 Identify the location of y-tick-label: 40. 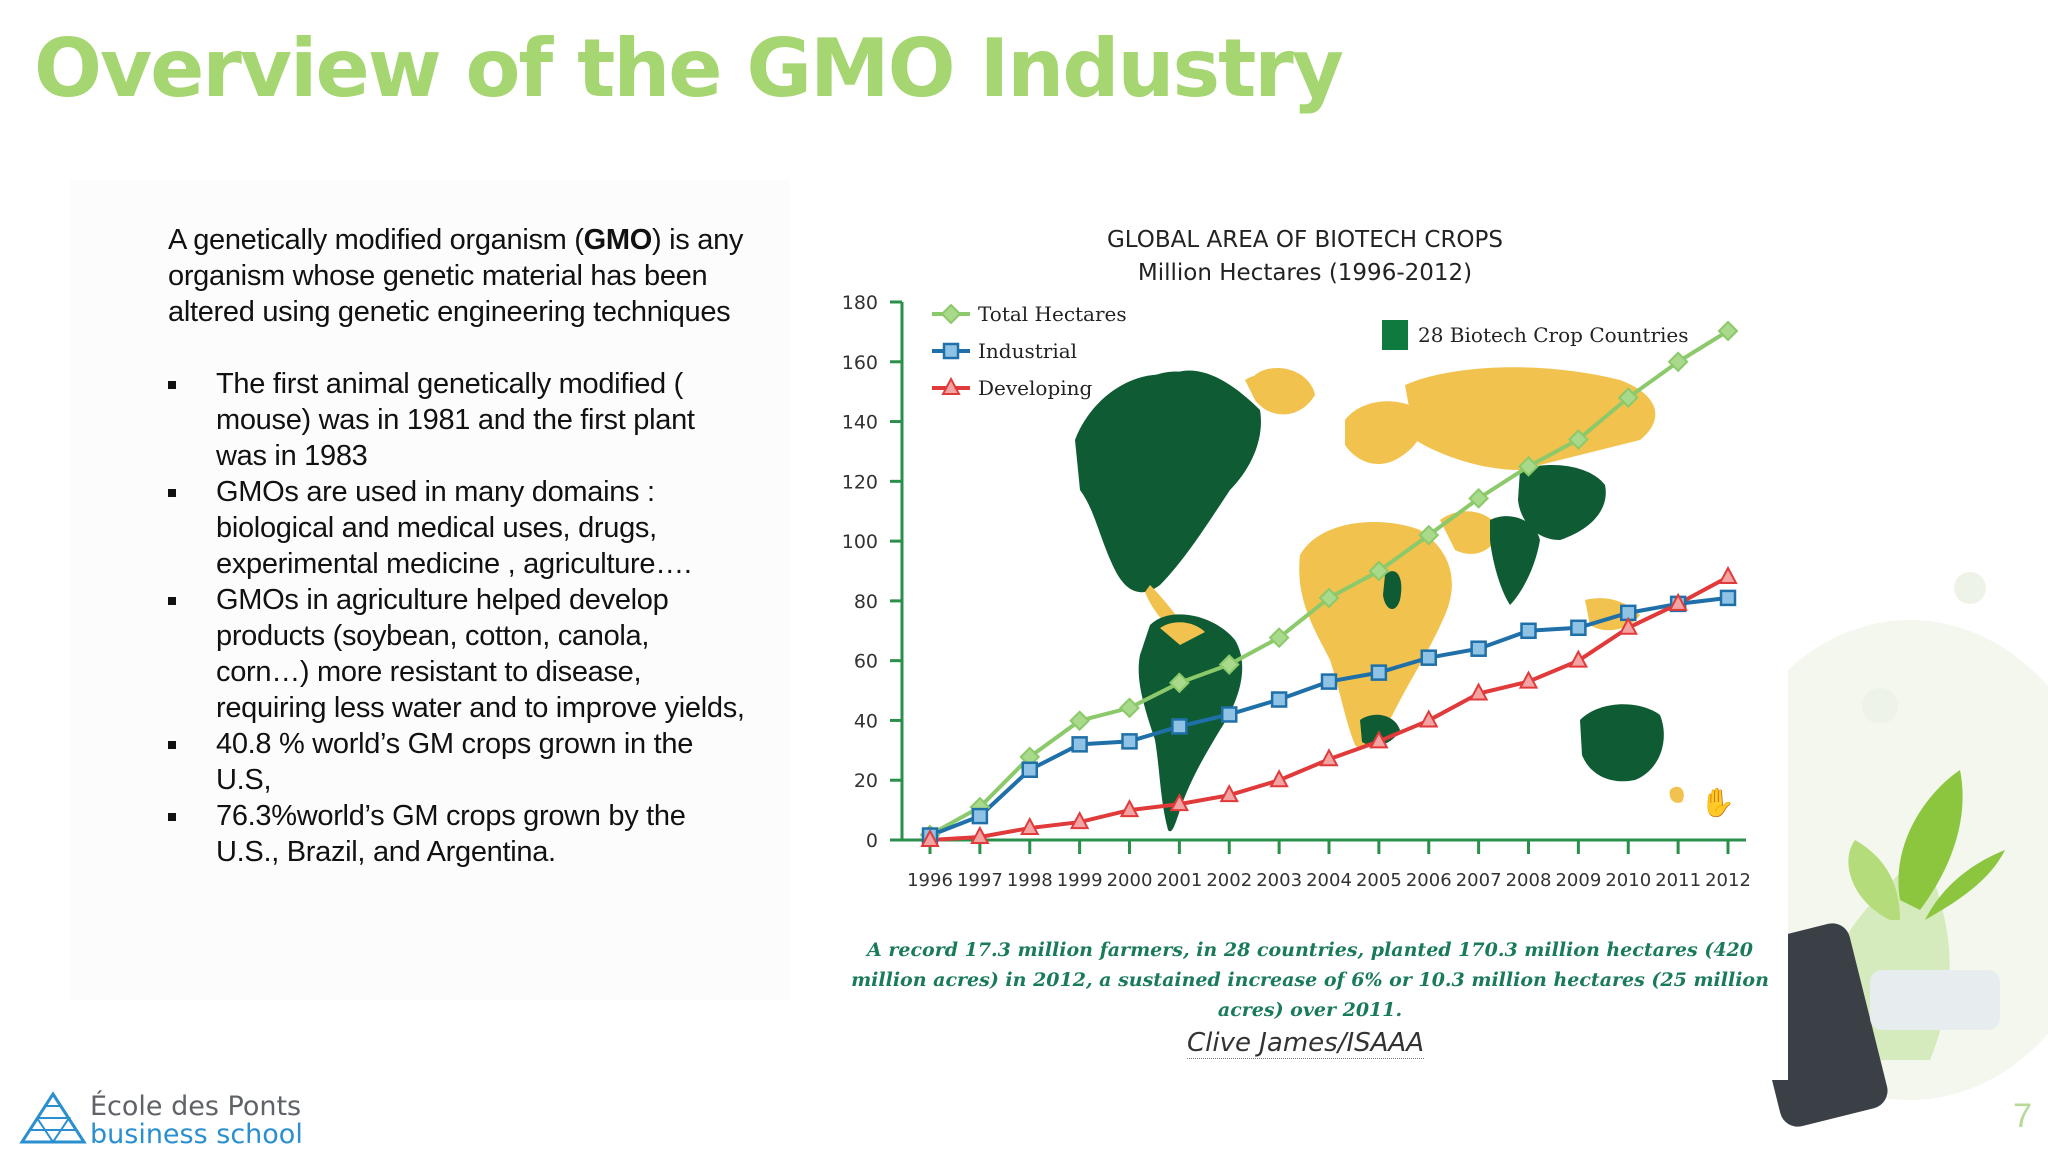
(866, 721).